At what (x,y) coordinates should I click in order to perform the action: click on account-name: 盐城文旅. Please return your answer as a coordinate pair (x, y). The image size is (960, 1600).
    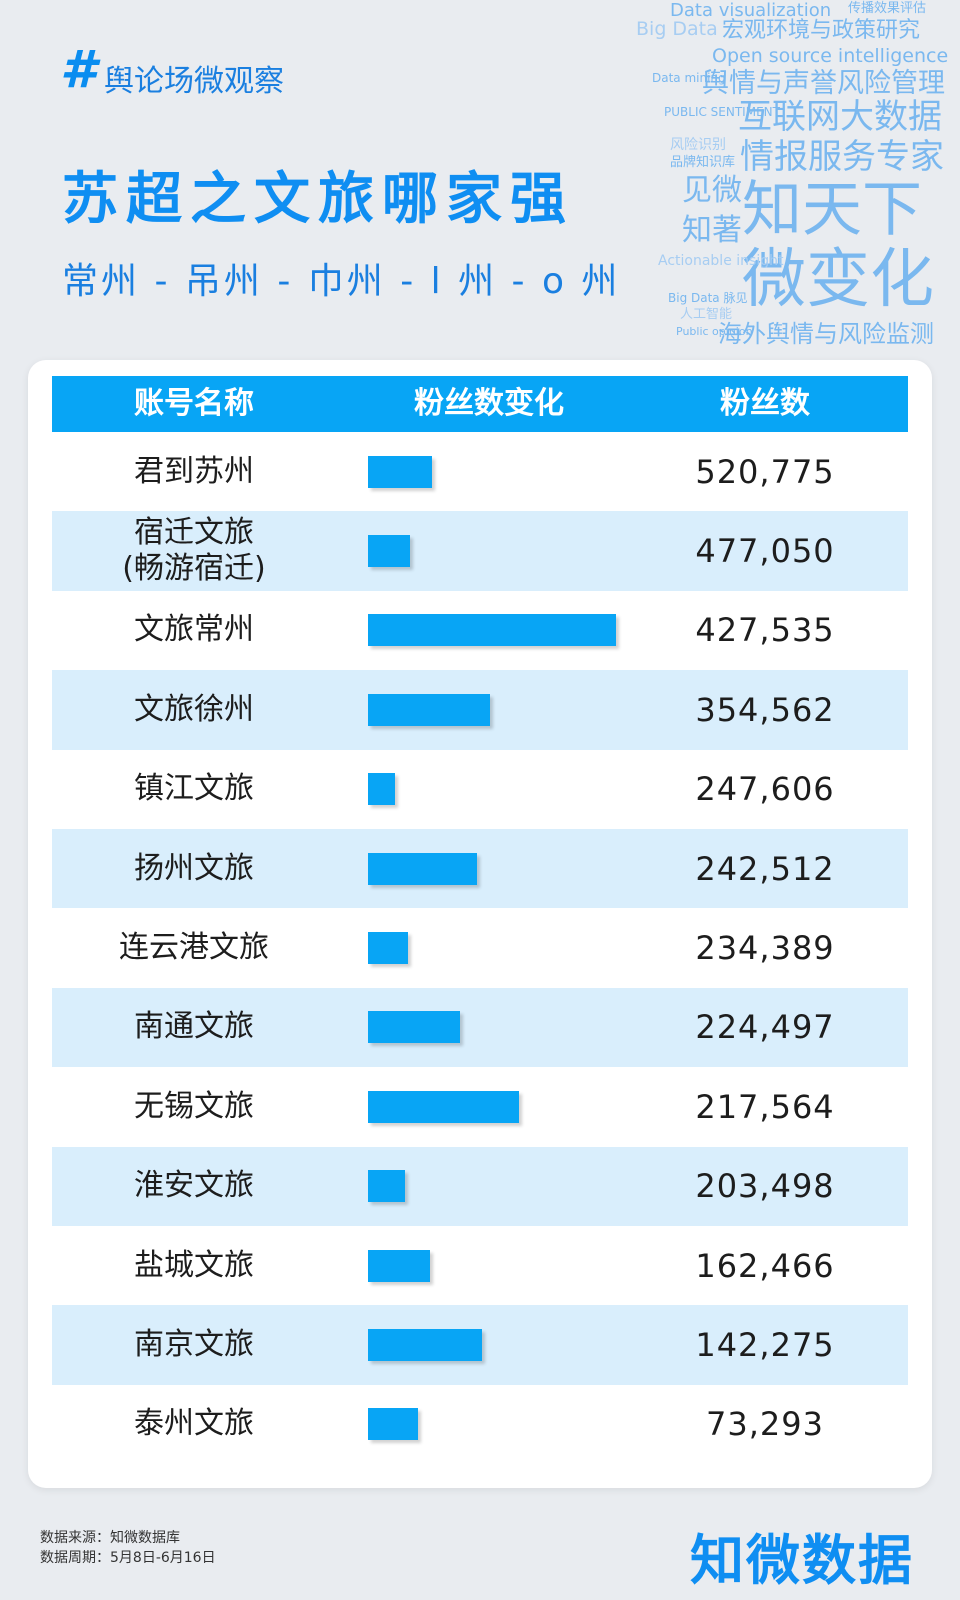
    Looking at the image, I should click on (194, 1265).